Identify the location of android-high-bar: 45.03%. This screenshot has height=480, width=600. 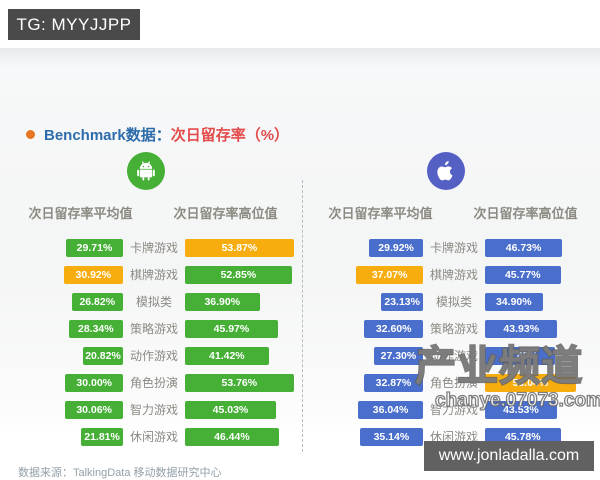
(230, 409).